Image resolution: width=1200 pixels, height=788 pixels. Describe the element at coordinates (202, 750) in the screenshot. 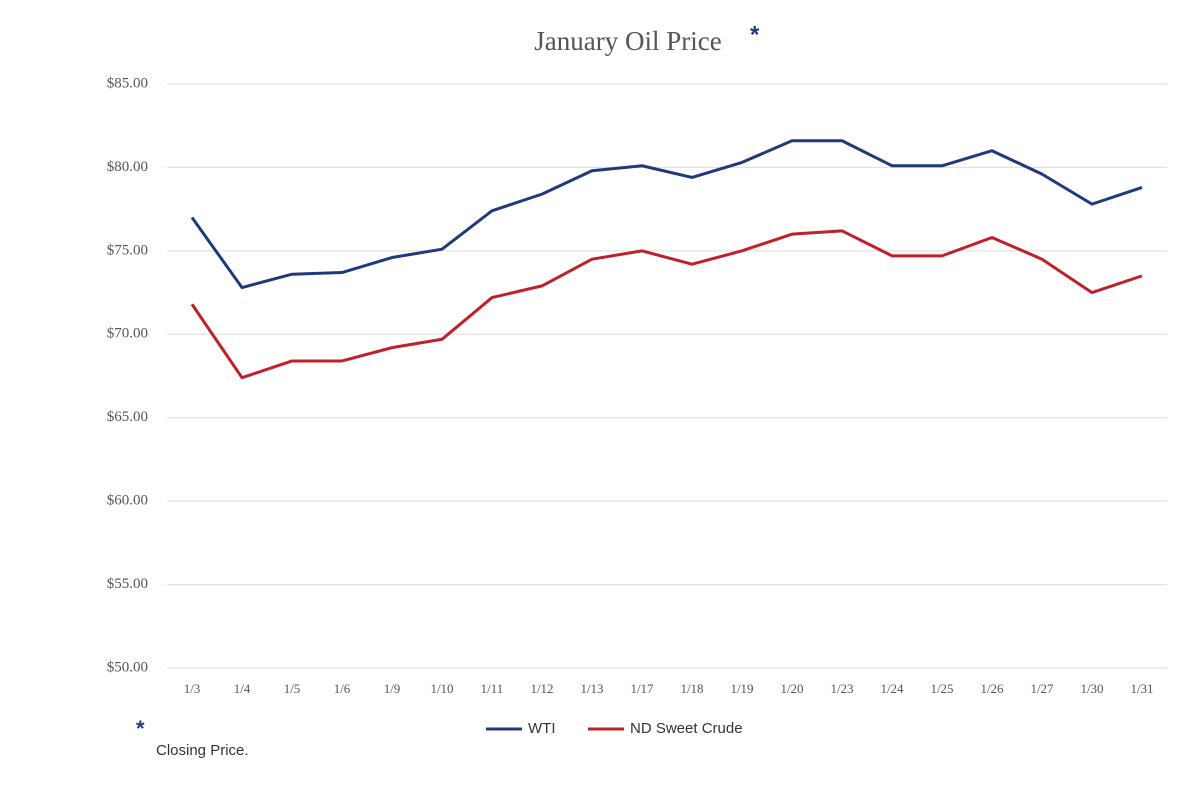

I see `footnote: Closing Price.` at that location.